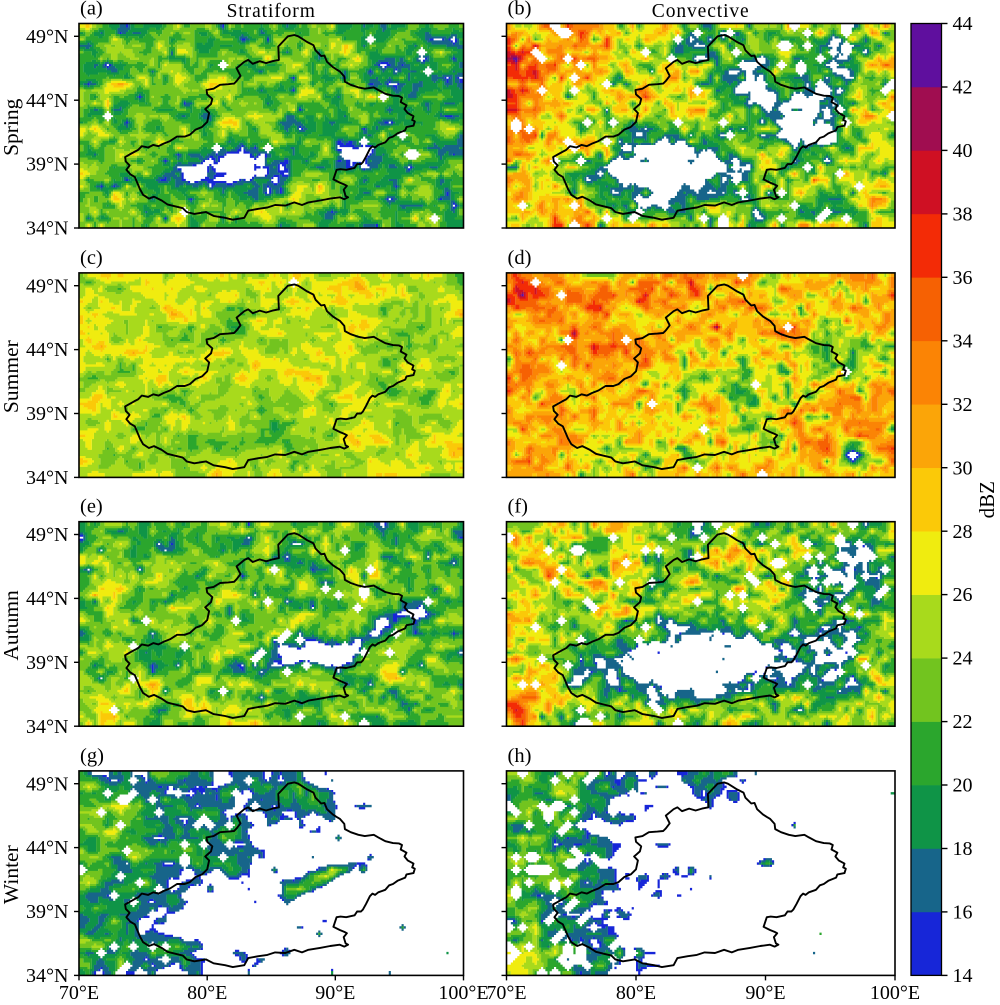 Image resolution: width=1000 pixels, height=1005 pixels. Describe the element at coordinates (987, 499) in the screenshot. I see `svg-text: dBZ` at that location.